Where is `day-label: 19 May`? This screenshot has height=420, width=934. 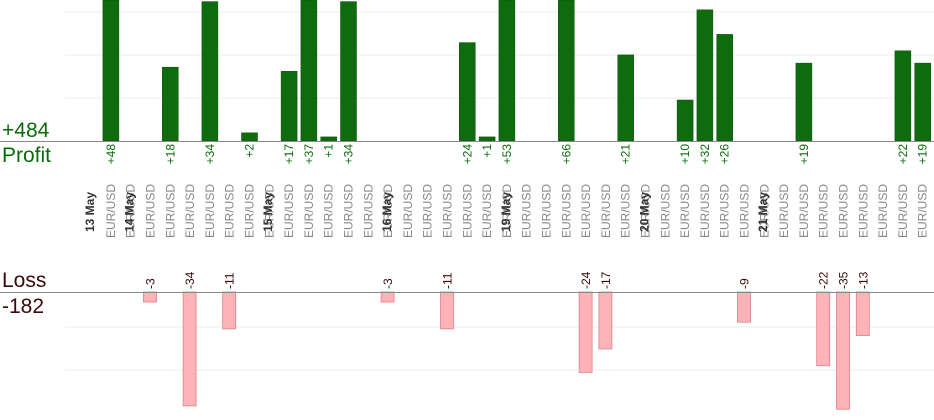 day-label: 19 May is located at coordinates (506, 212).